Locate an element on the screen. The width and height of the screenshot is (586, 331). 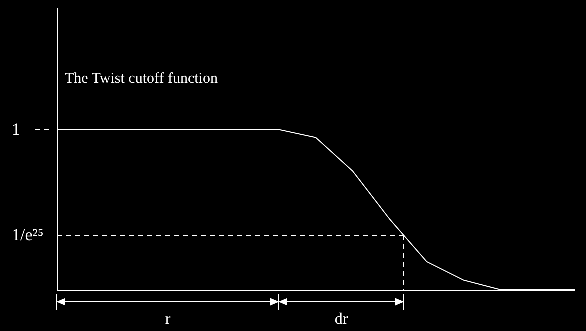
text: r is located at coordinates (168, 319).